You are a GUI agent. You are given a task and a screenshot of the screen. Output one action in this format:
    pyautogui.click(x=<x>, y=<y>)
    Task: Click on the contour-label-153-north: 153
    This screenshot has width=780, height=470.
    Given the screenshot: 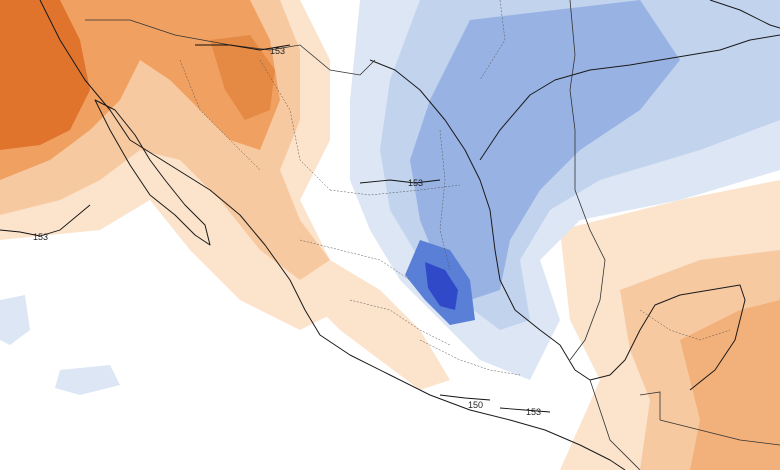 What is the action you would take?
    pyautogui.click(x=277, y=51)
    